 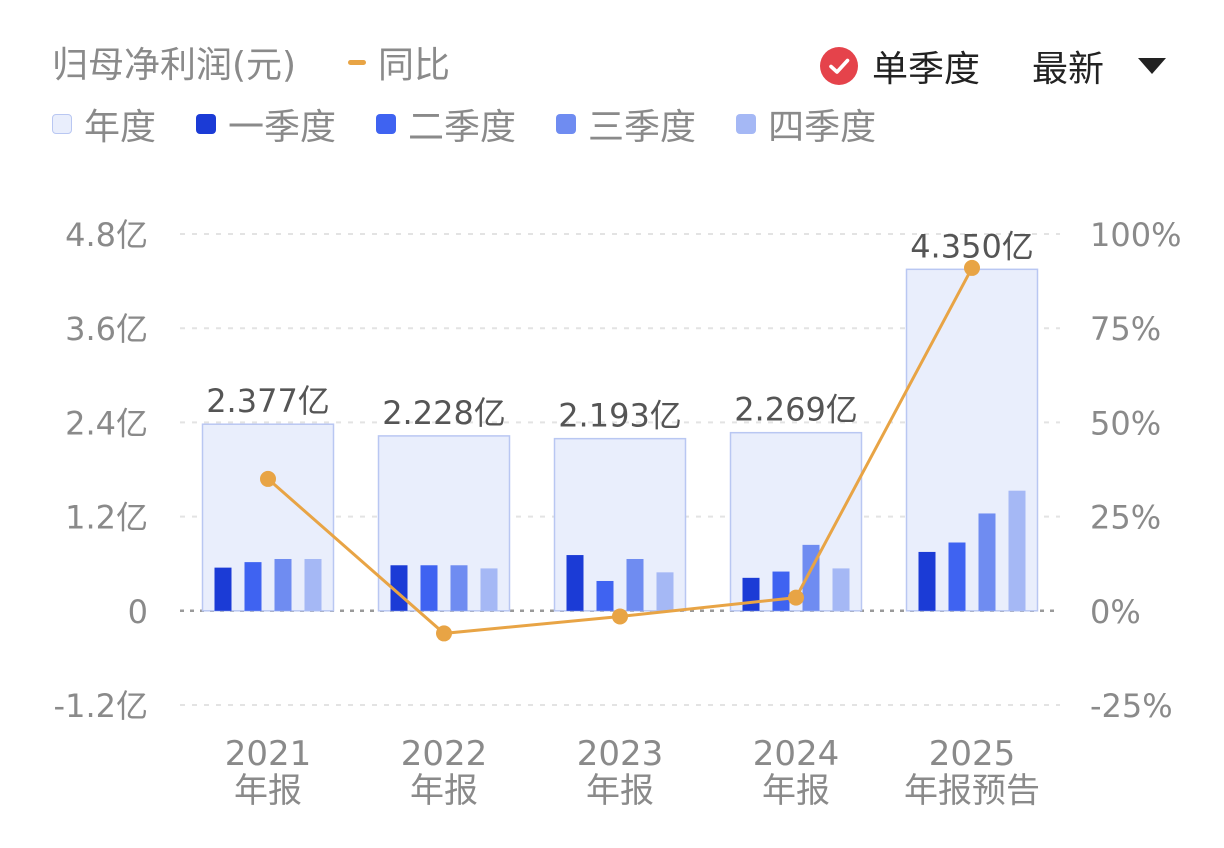 I want to click on single-quarter-toggle: 单季度, so click(x=900, y=66).